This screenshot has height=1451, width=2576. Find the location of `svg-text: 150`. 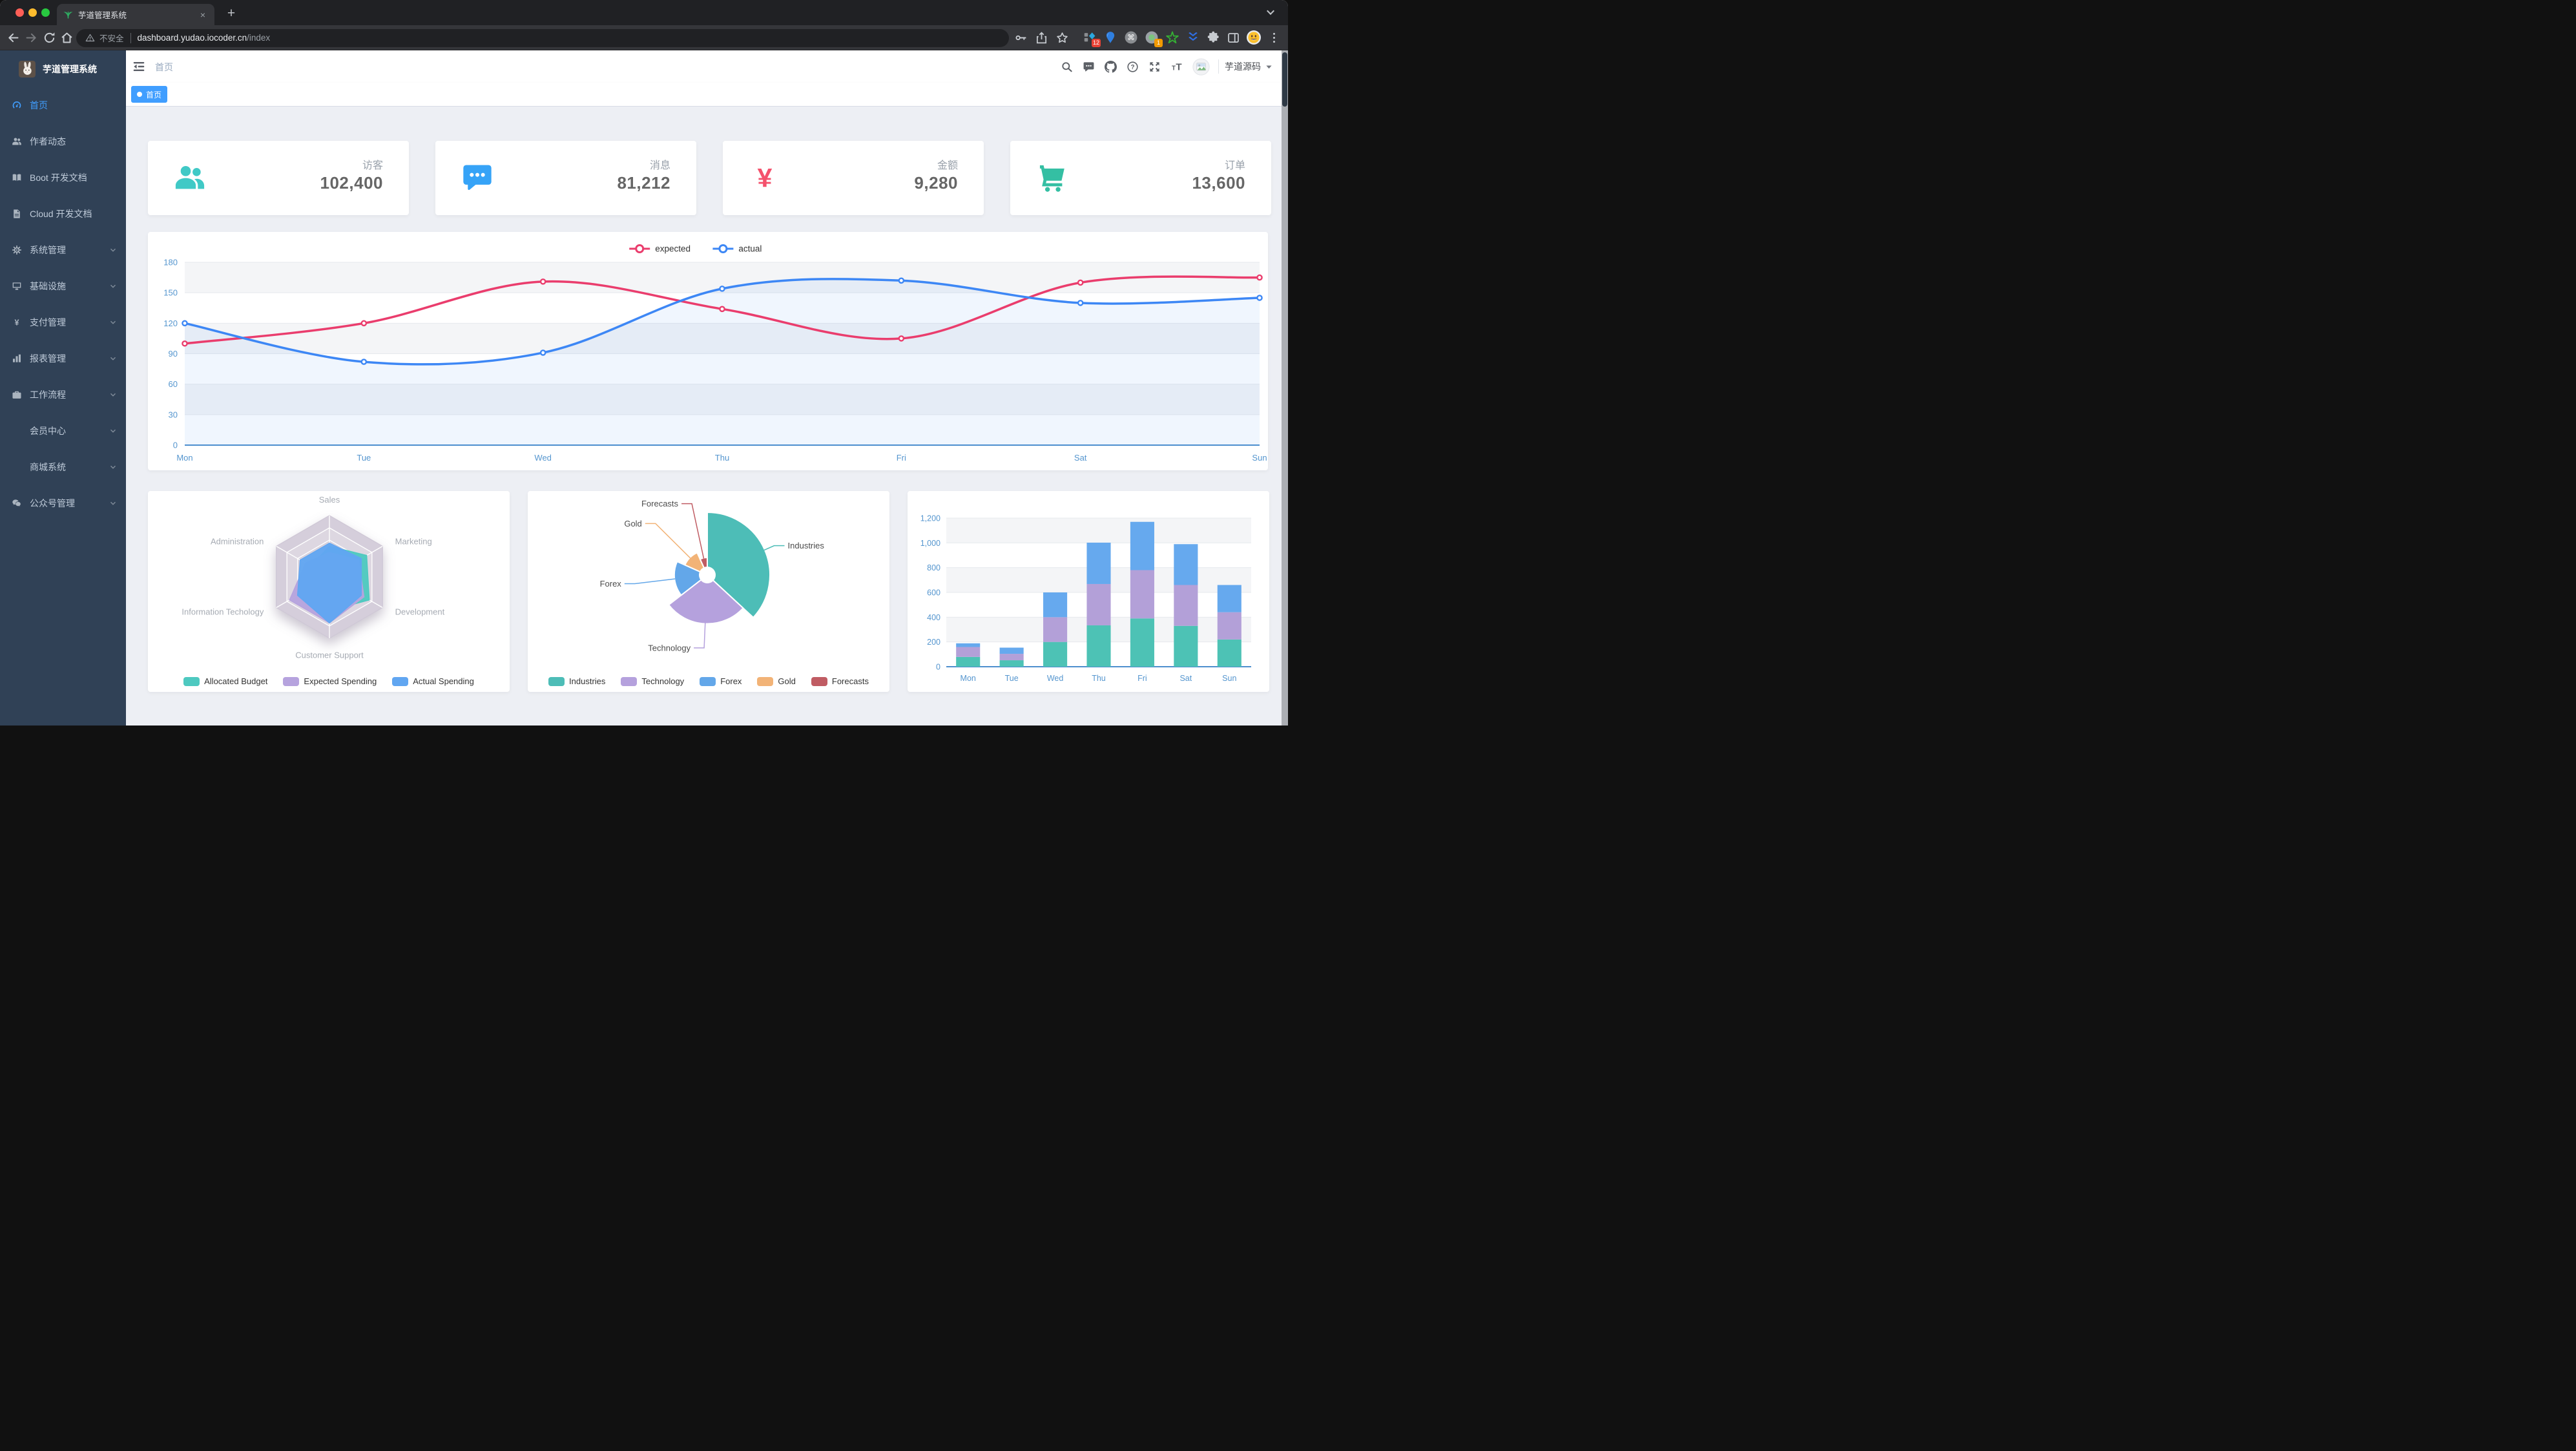

svg-text: 150 is located at coordinates (170, 293).